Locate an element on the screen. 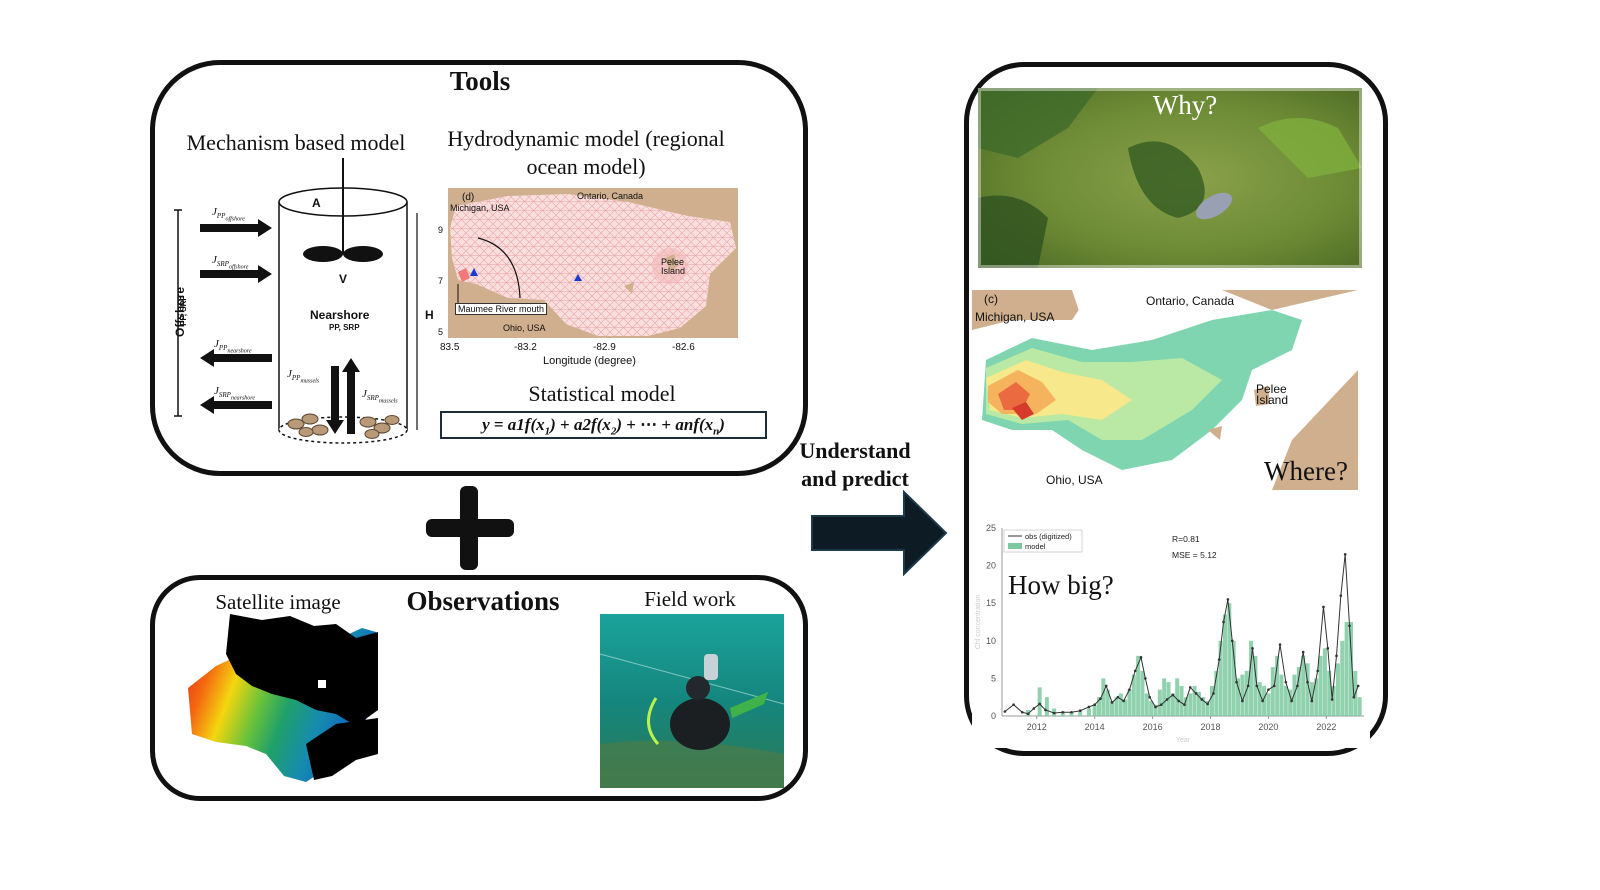  hydro-model-title-line2: ocean model) is located at coordinates (586, 167).